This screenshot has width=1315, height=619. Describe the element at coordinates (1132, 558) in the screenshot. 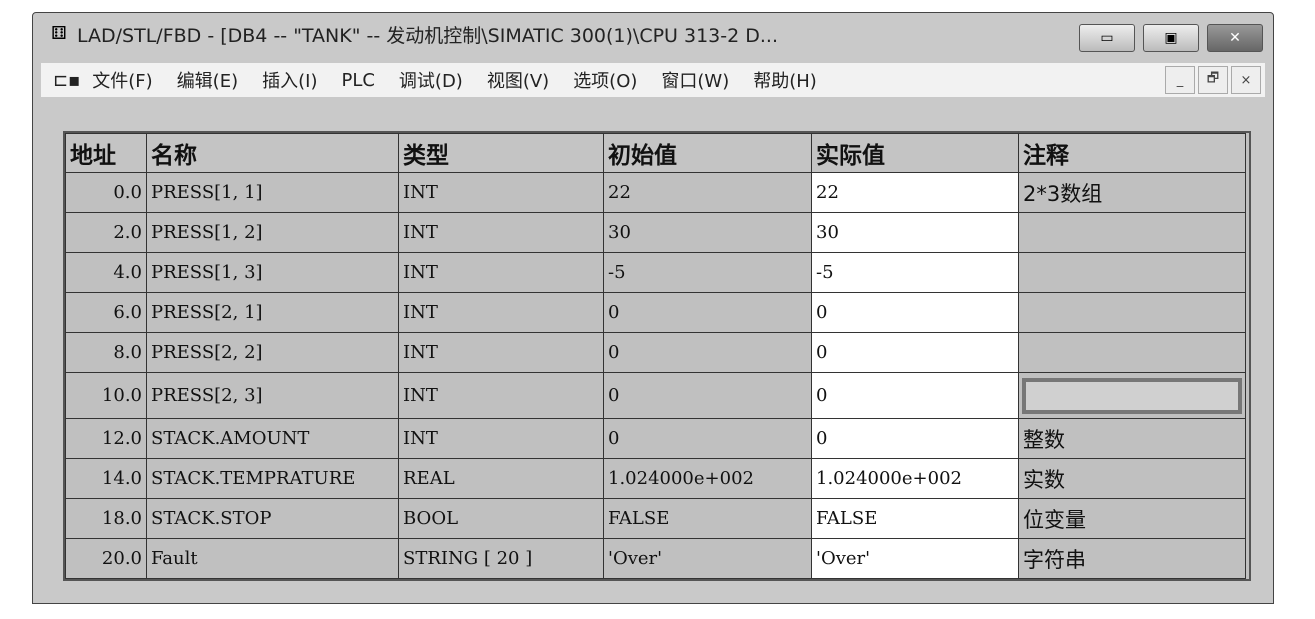

I see `cell-comment: 字符串` at that location.